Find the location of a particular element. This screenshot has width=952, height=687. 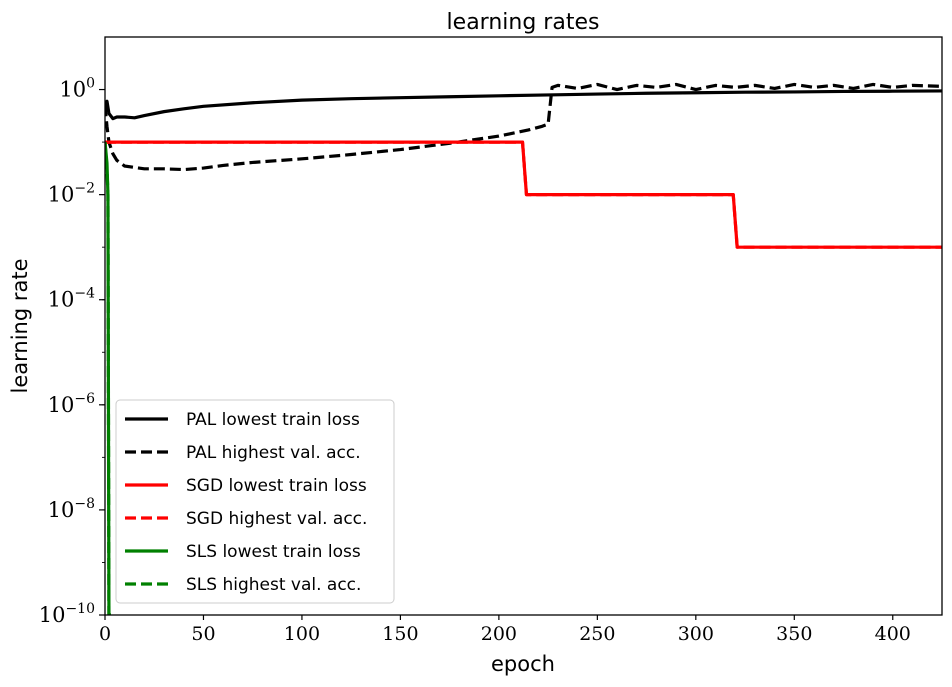

legend-label: PAL highest val. acc. is located at coordinates (273, 453).